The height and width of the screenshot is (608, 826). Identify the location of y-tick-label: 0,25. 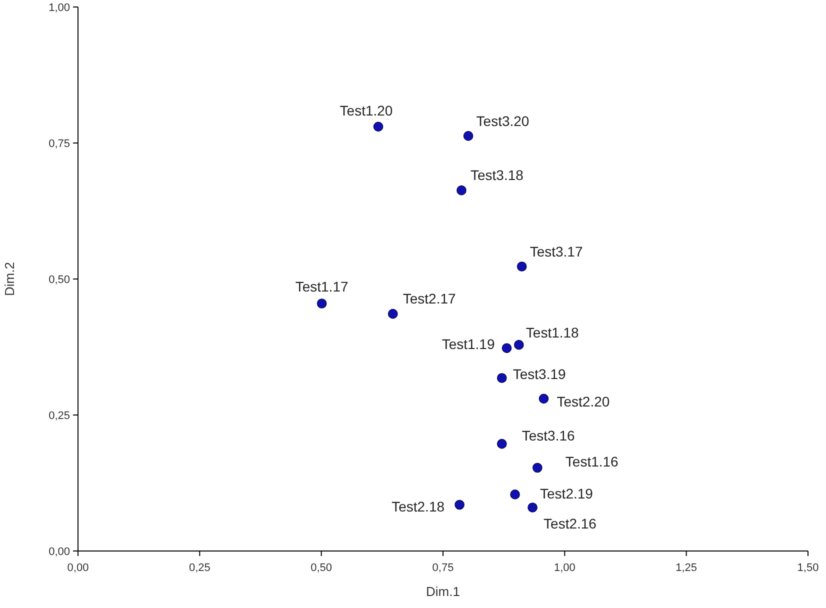
(59, 416).